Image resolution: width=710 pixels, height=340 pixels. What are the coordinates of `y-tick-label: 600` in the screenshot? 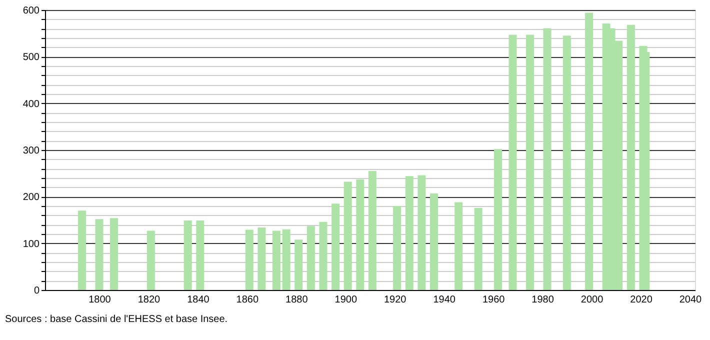 It's located at (31, 11).